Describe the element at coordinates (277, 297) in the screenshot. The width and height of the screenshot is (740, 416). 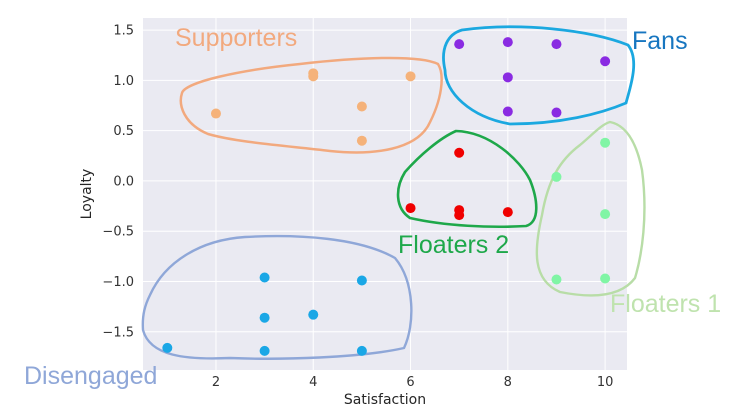
I see `disengaged-outline` at that location.